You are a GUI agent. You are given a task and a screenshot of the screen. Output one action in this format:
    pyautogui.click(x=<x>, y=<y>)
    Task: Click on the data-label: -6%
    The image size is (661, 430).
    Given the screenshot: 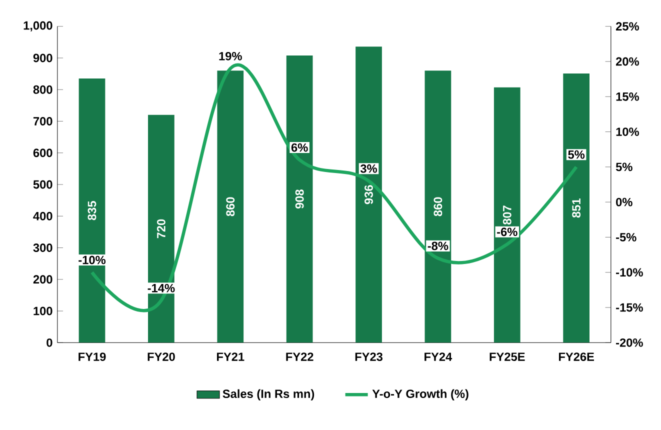 What is the action you would take?
    pyautogui.click(x=507, y=232)
    